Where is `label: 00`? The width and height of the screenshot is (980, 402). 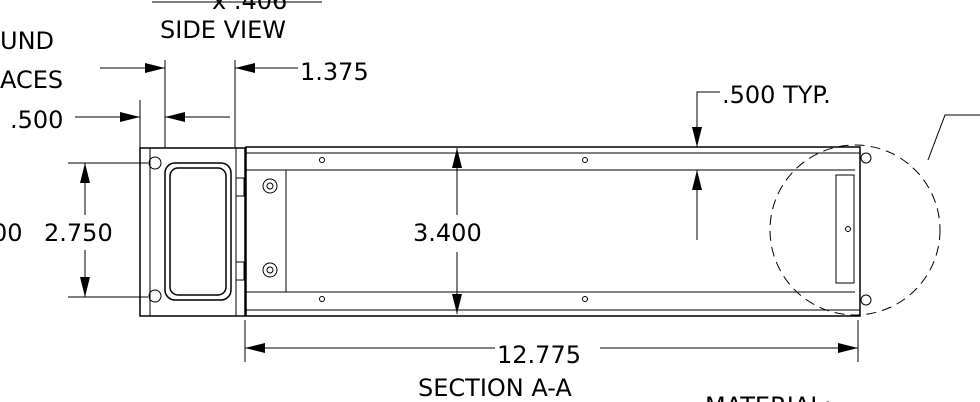 label: 00 is located at coordinates (11, 233).